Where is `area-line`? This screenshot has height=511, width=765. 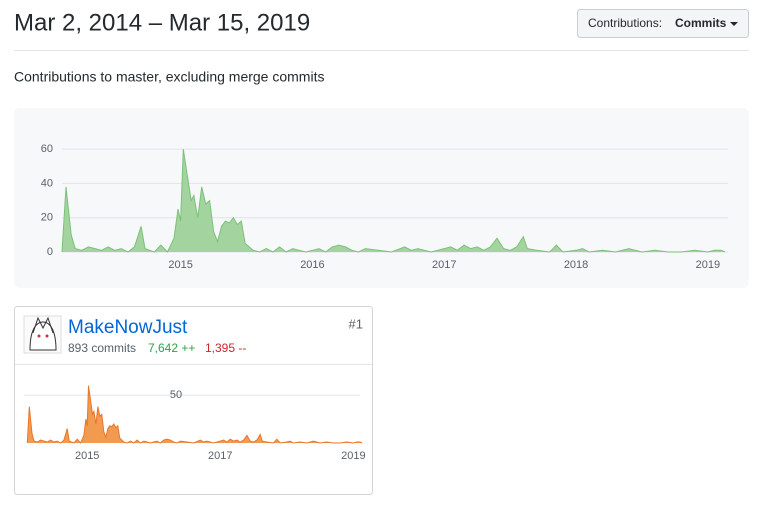 area-line is located at coordinates (194, 414).